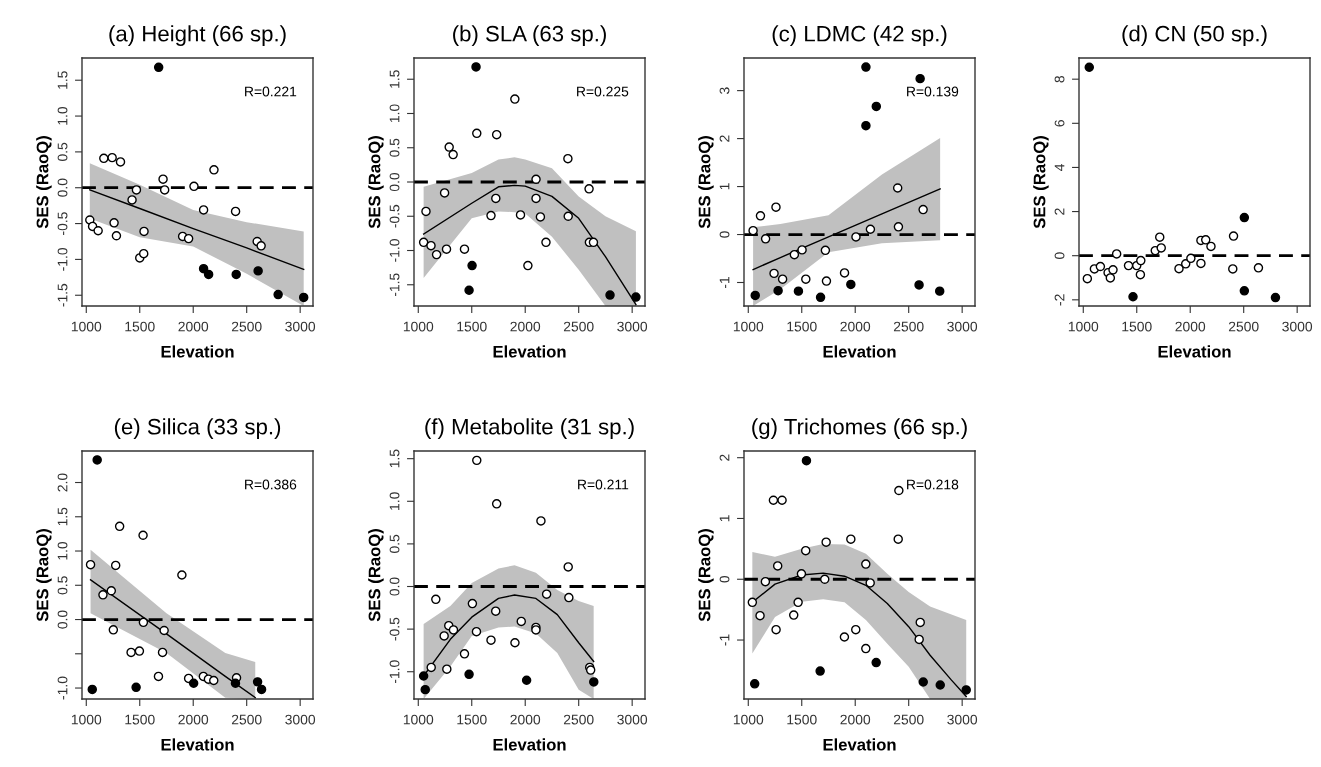 This screenshot has width=1321, height=767. Describe the element at coordinates (933, 484) in the screenshot. I see `annotation: R=0.218` at that location.